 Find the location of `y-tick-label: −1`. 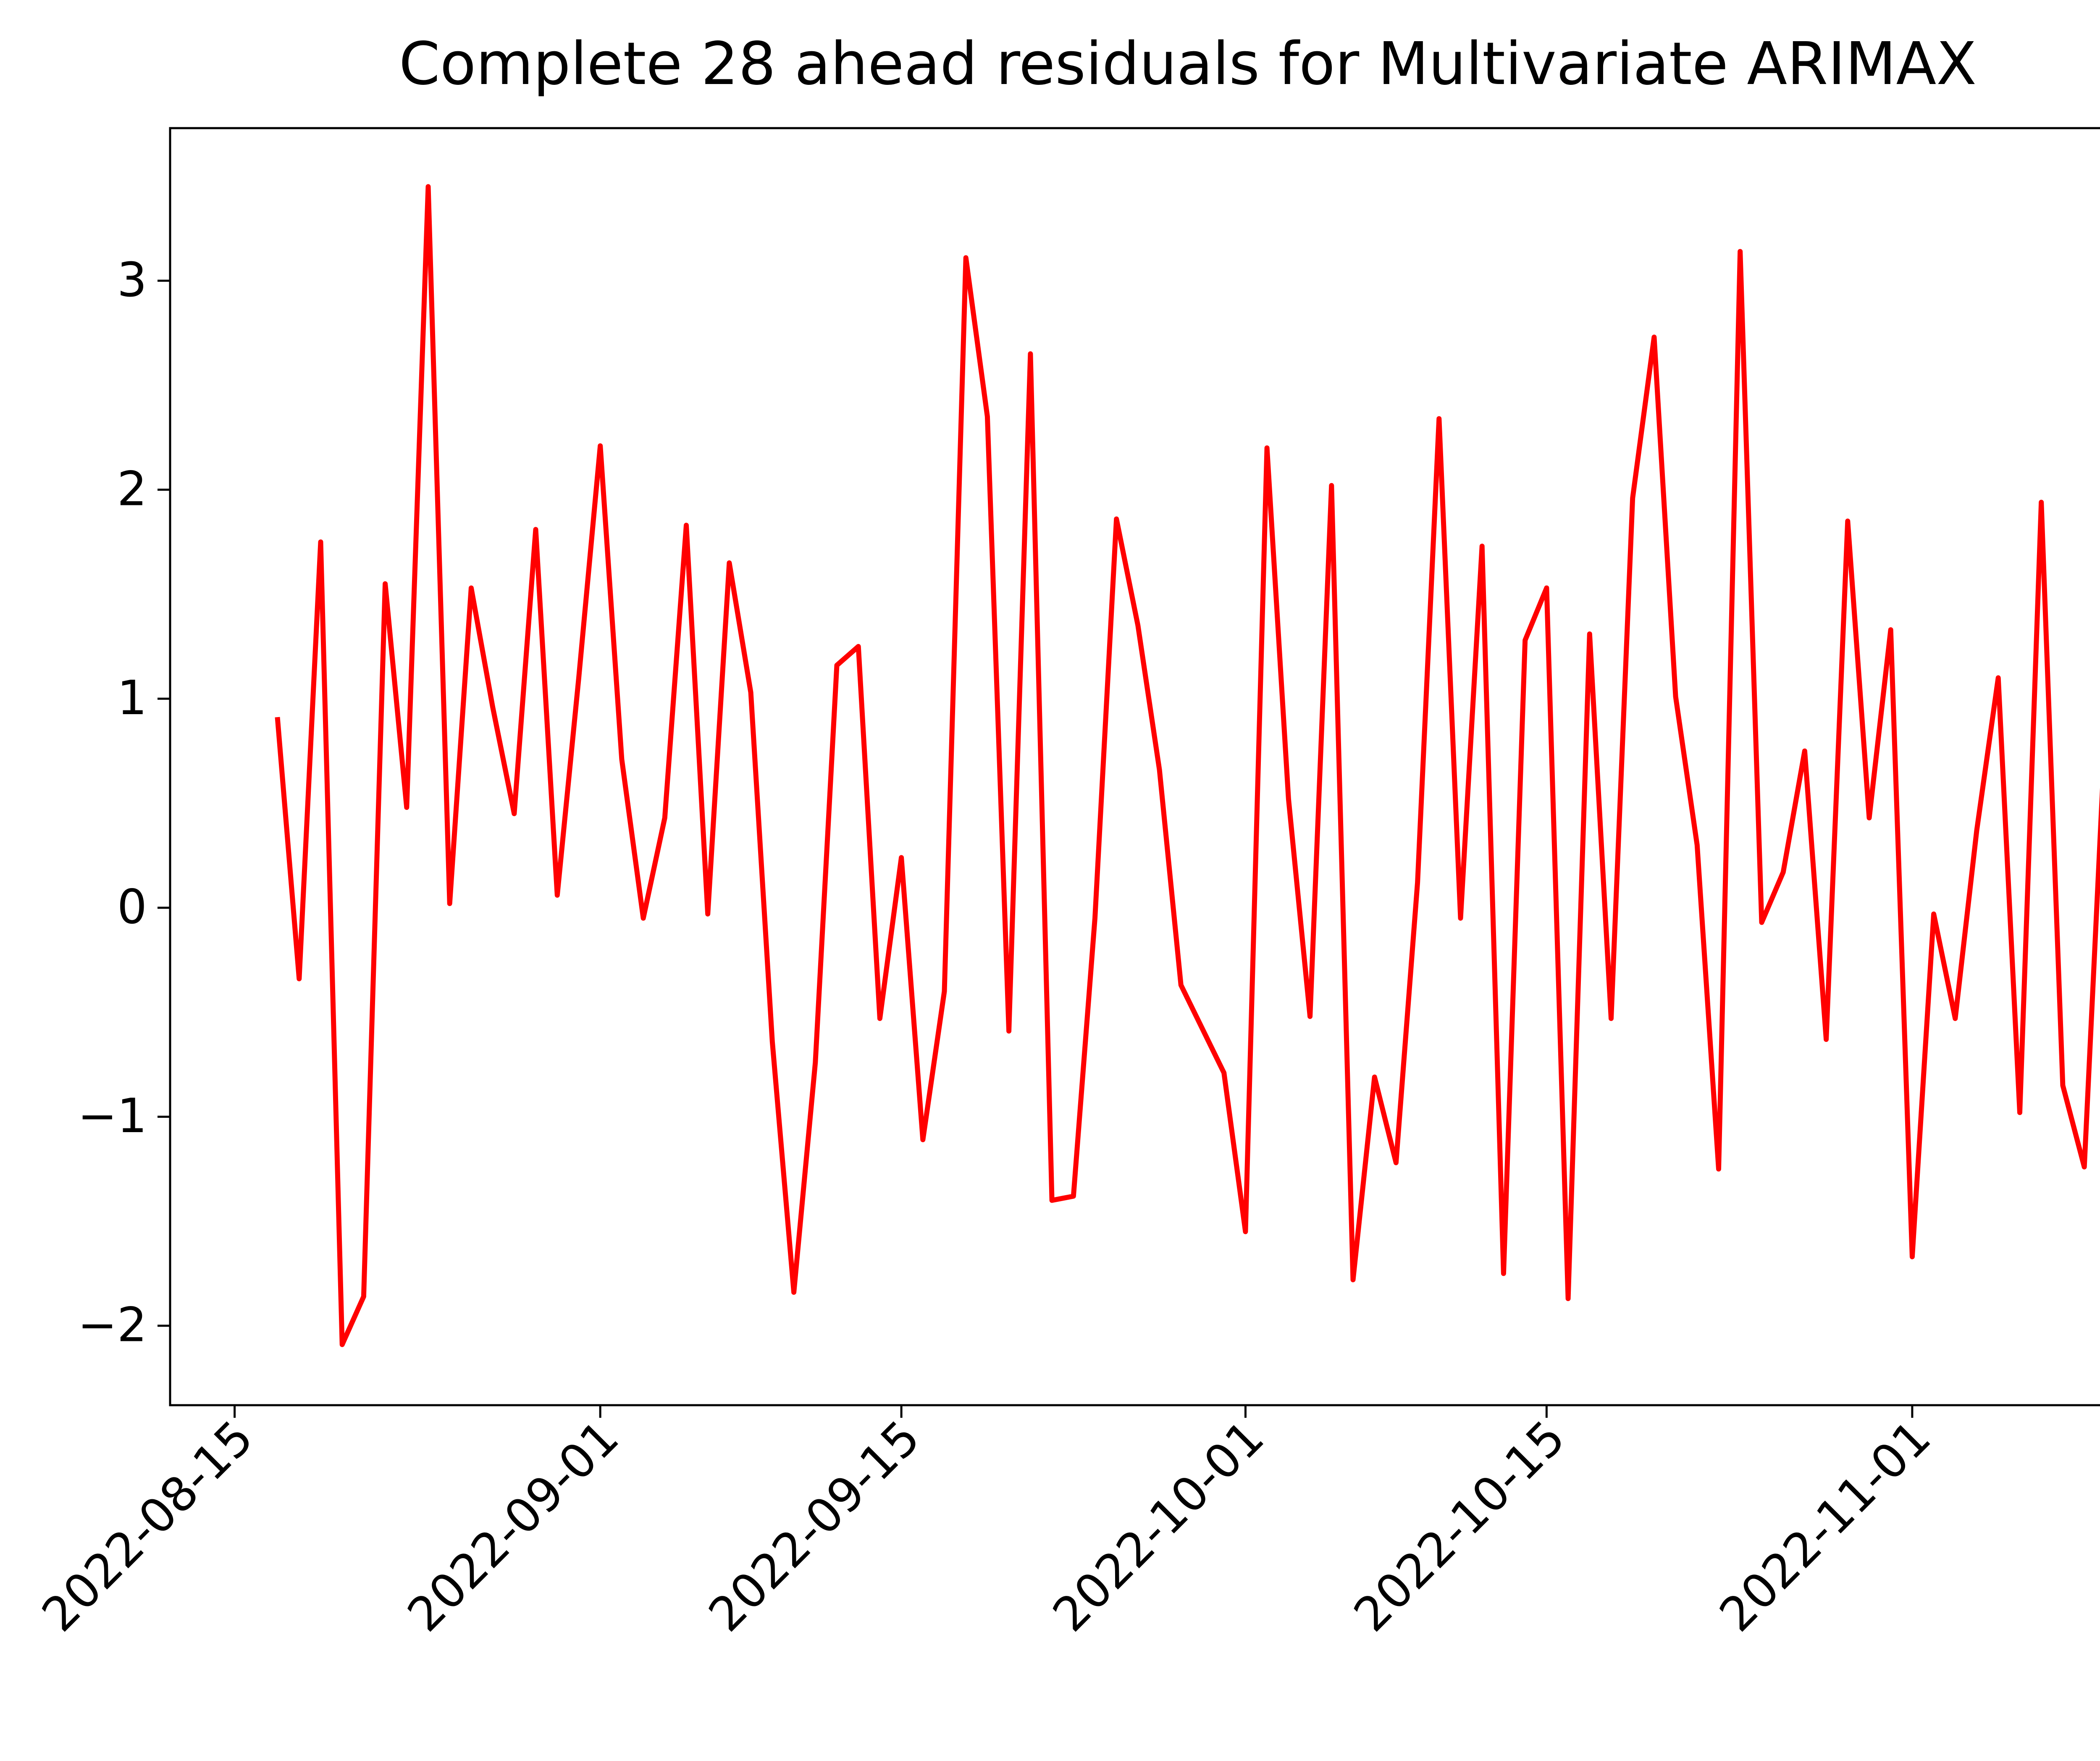

y-tick-label: −1 is located at coordinates (112, 1116).